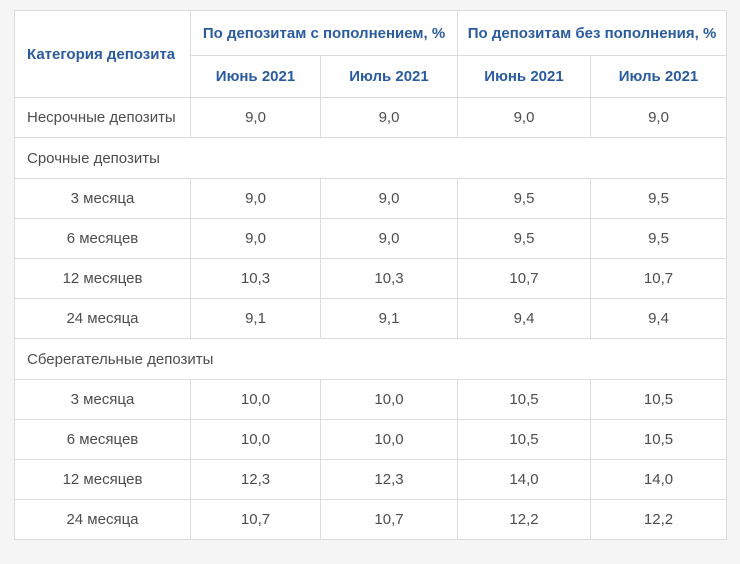 The width and height of the screenshot is (740, 564). I want to click on column-group-without-replenishment: По депозитам без пополнения, %, so click(592, 33).